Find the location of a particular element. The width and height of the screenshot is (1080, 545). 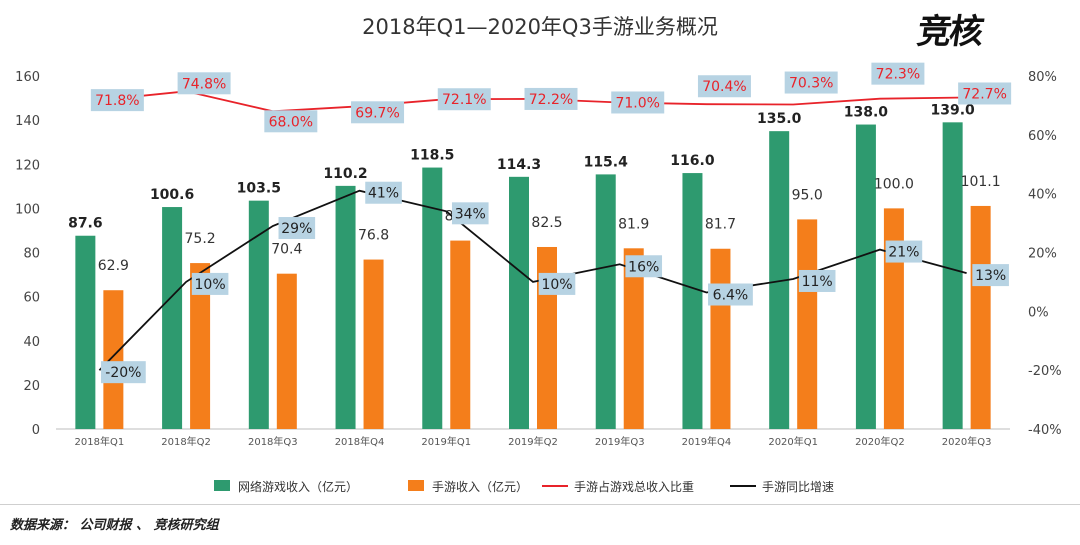

bar-mobile-label: 75.2 is located at coordinates (200, 239).